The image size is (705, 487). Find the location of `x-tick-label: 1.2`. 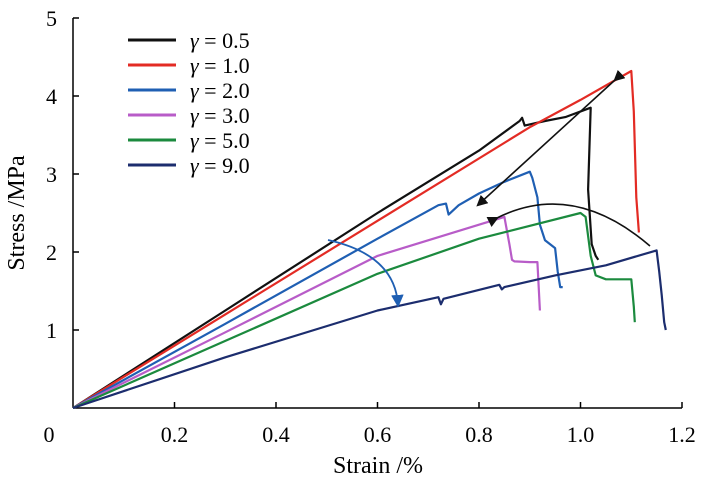

x-tick-label: 1.2 is located at coordinates (682, 434).